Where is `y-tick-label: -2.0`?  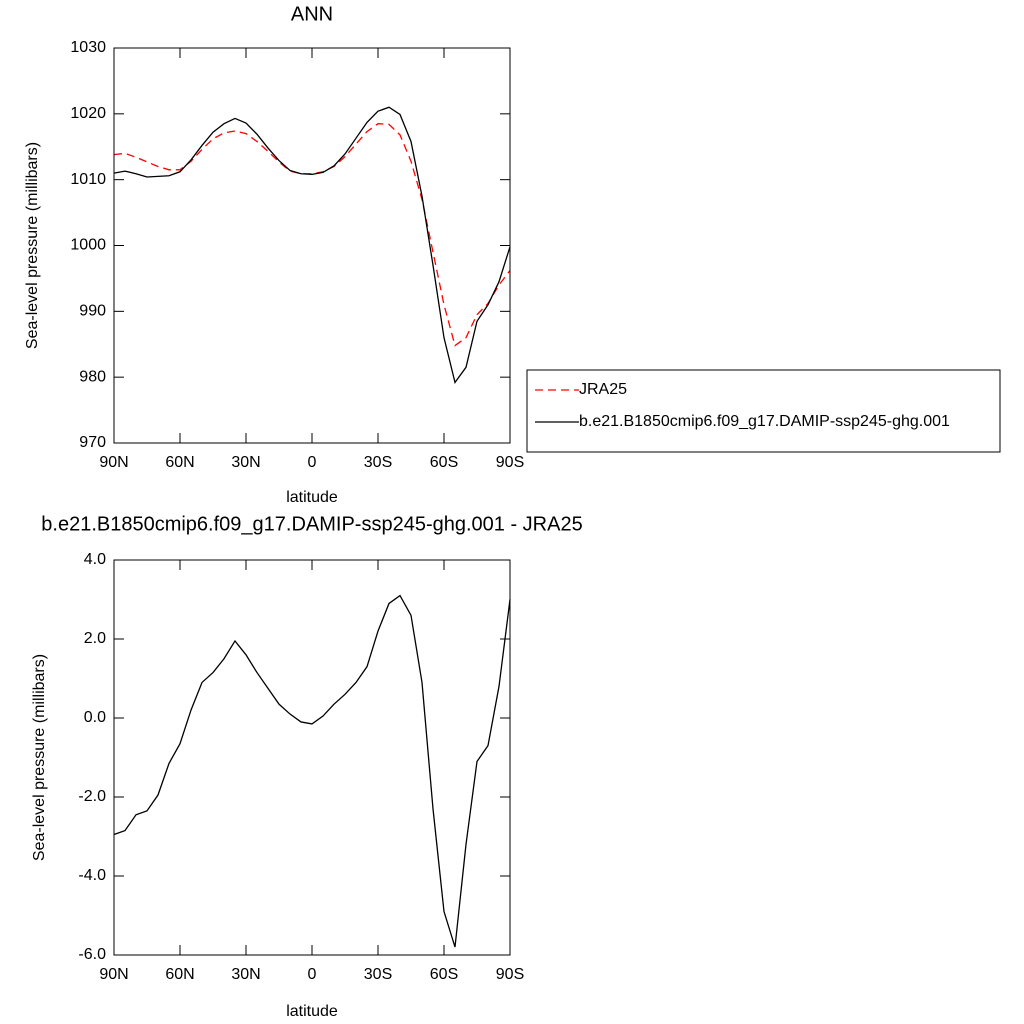 y-tick-label: -2.0 is located at coordinates (92, 796).